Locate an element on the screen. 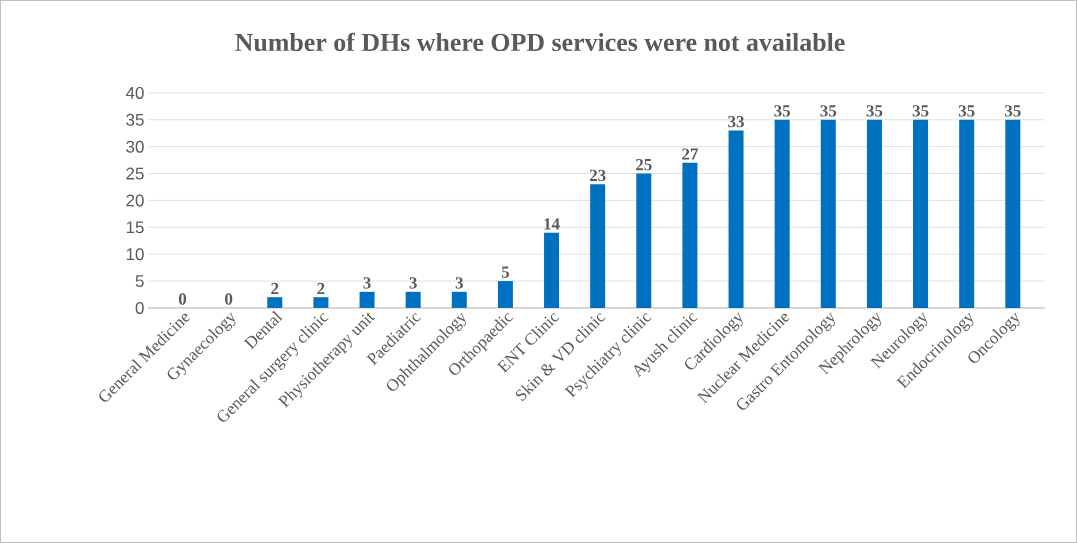  y-tick-label: 10 is located at coordinates (135, 254).